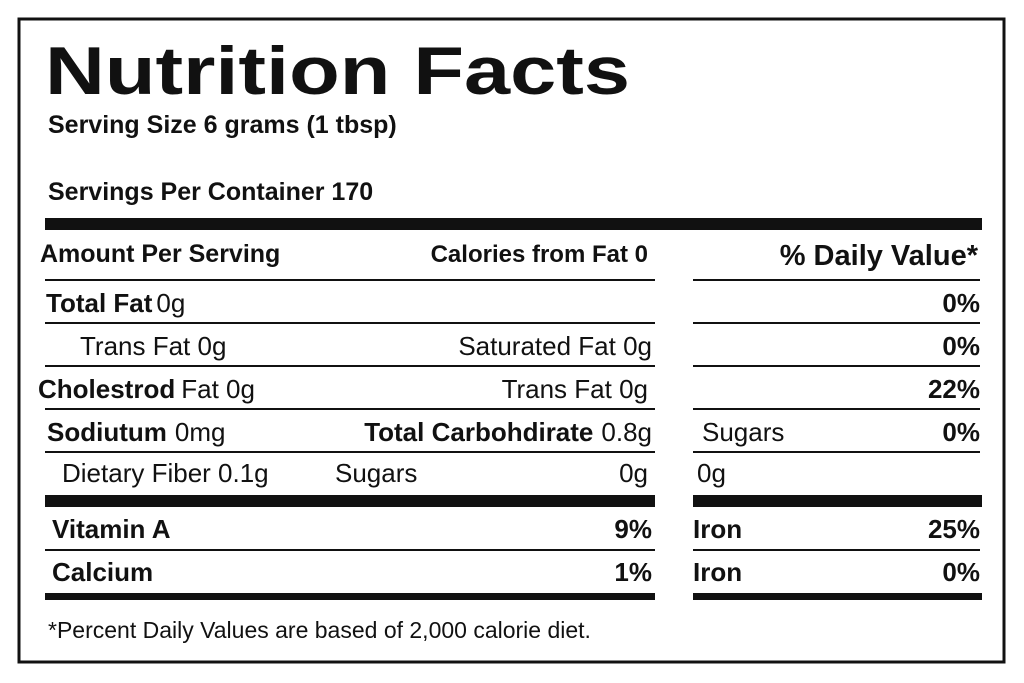 This screenshot has height=683, width=1024. What do you see at coordinates (376, 473) in the screenshot?
I see `middle: Sugars` at bounding box center [376, 473].